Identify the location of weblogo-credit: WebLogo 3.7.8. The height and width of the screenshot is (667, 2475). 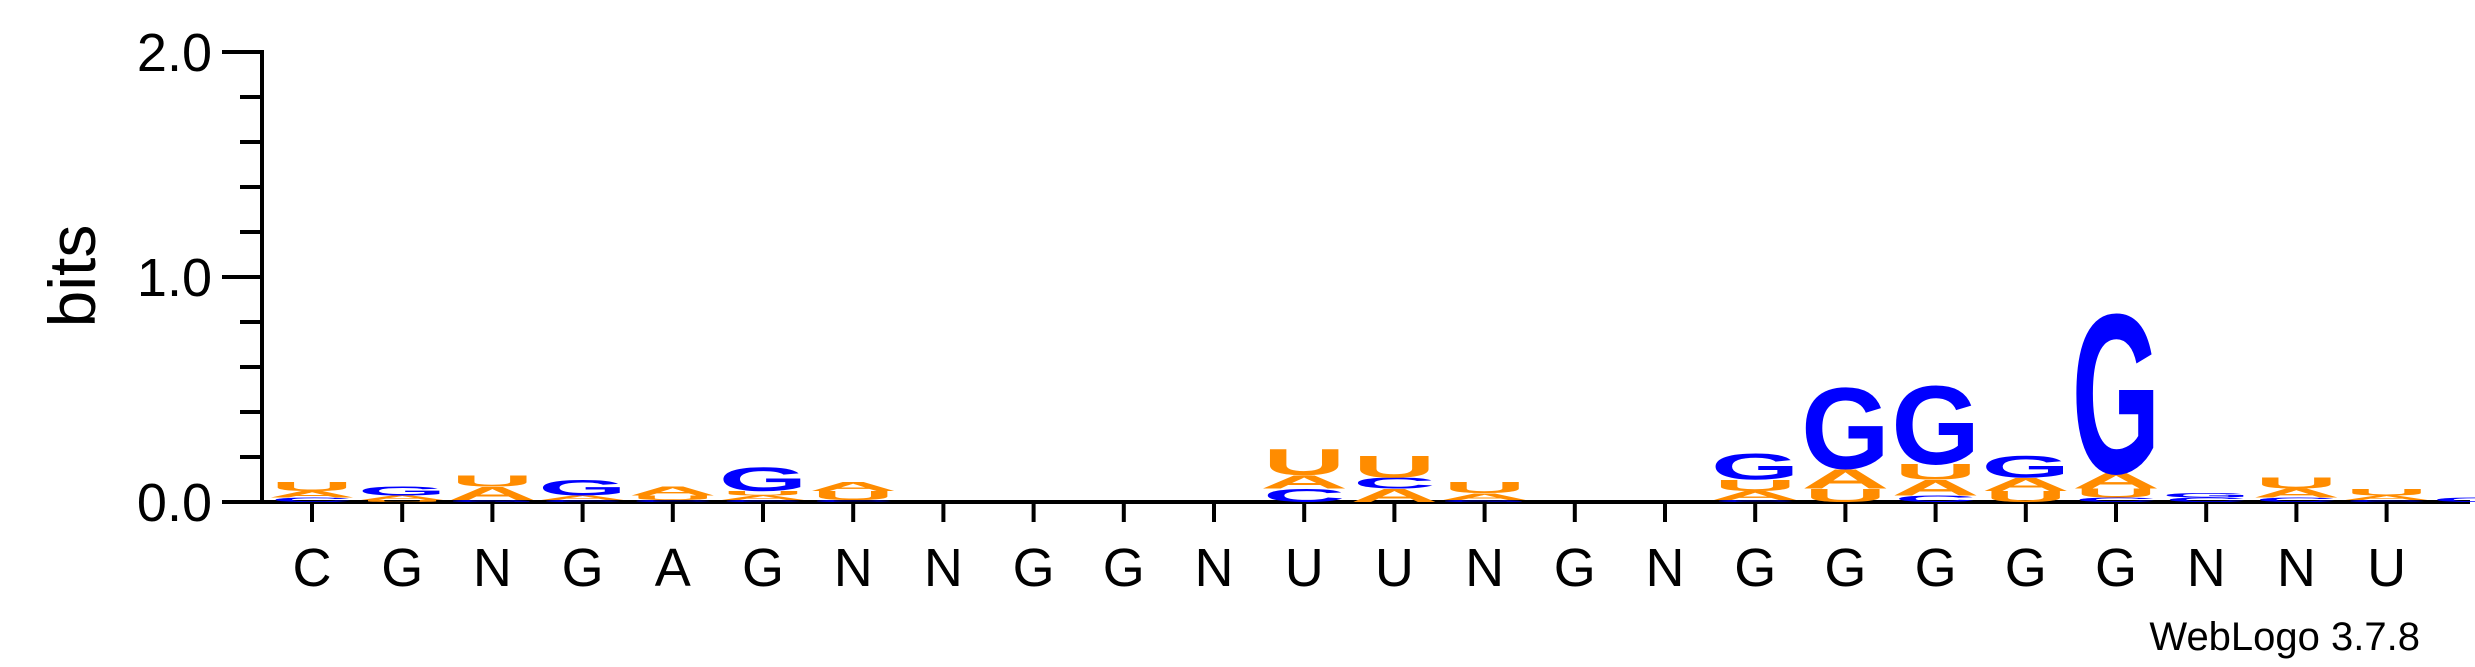
(2284, 637).